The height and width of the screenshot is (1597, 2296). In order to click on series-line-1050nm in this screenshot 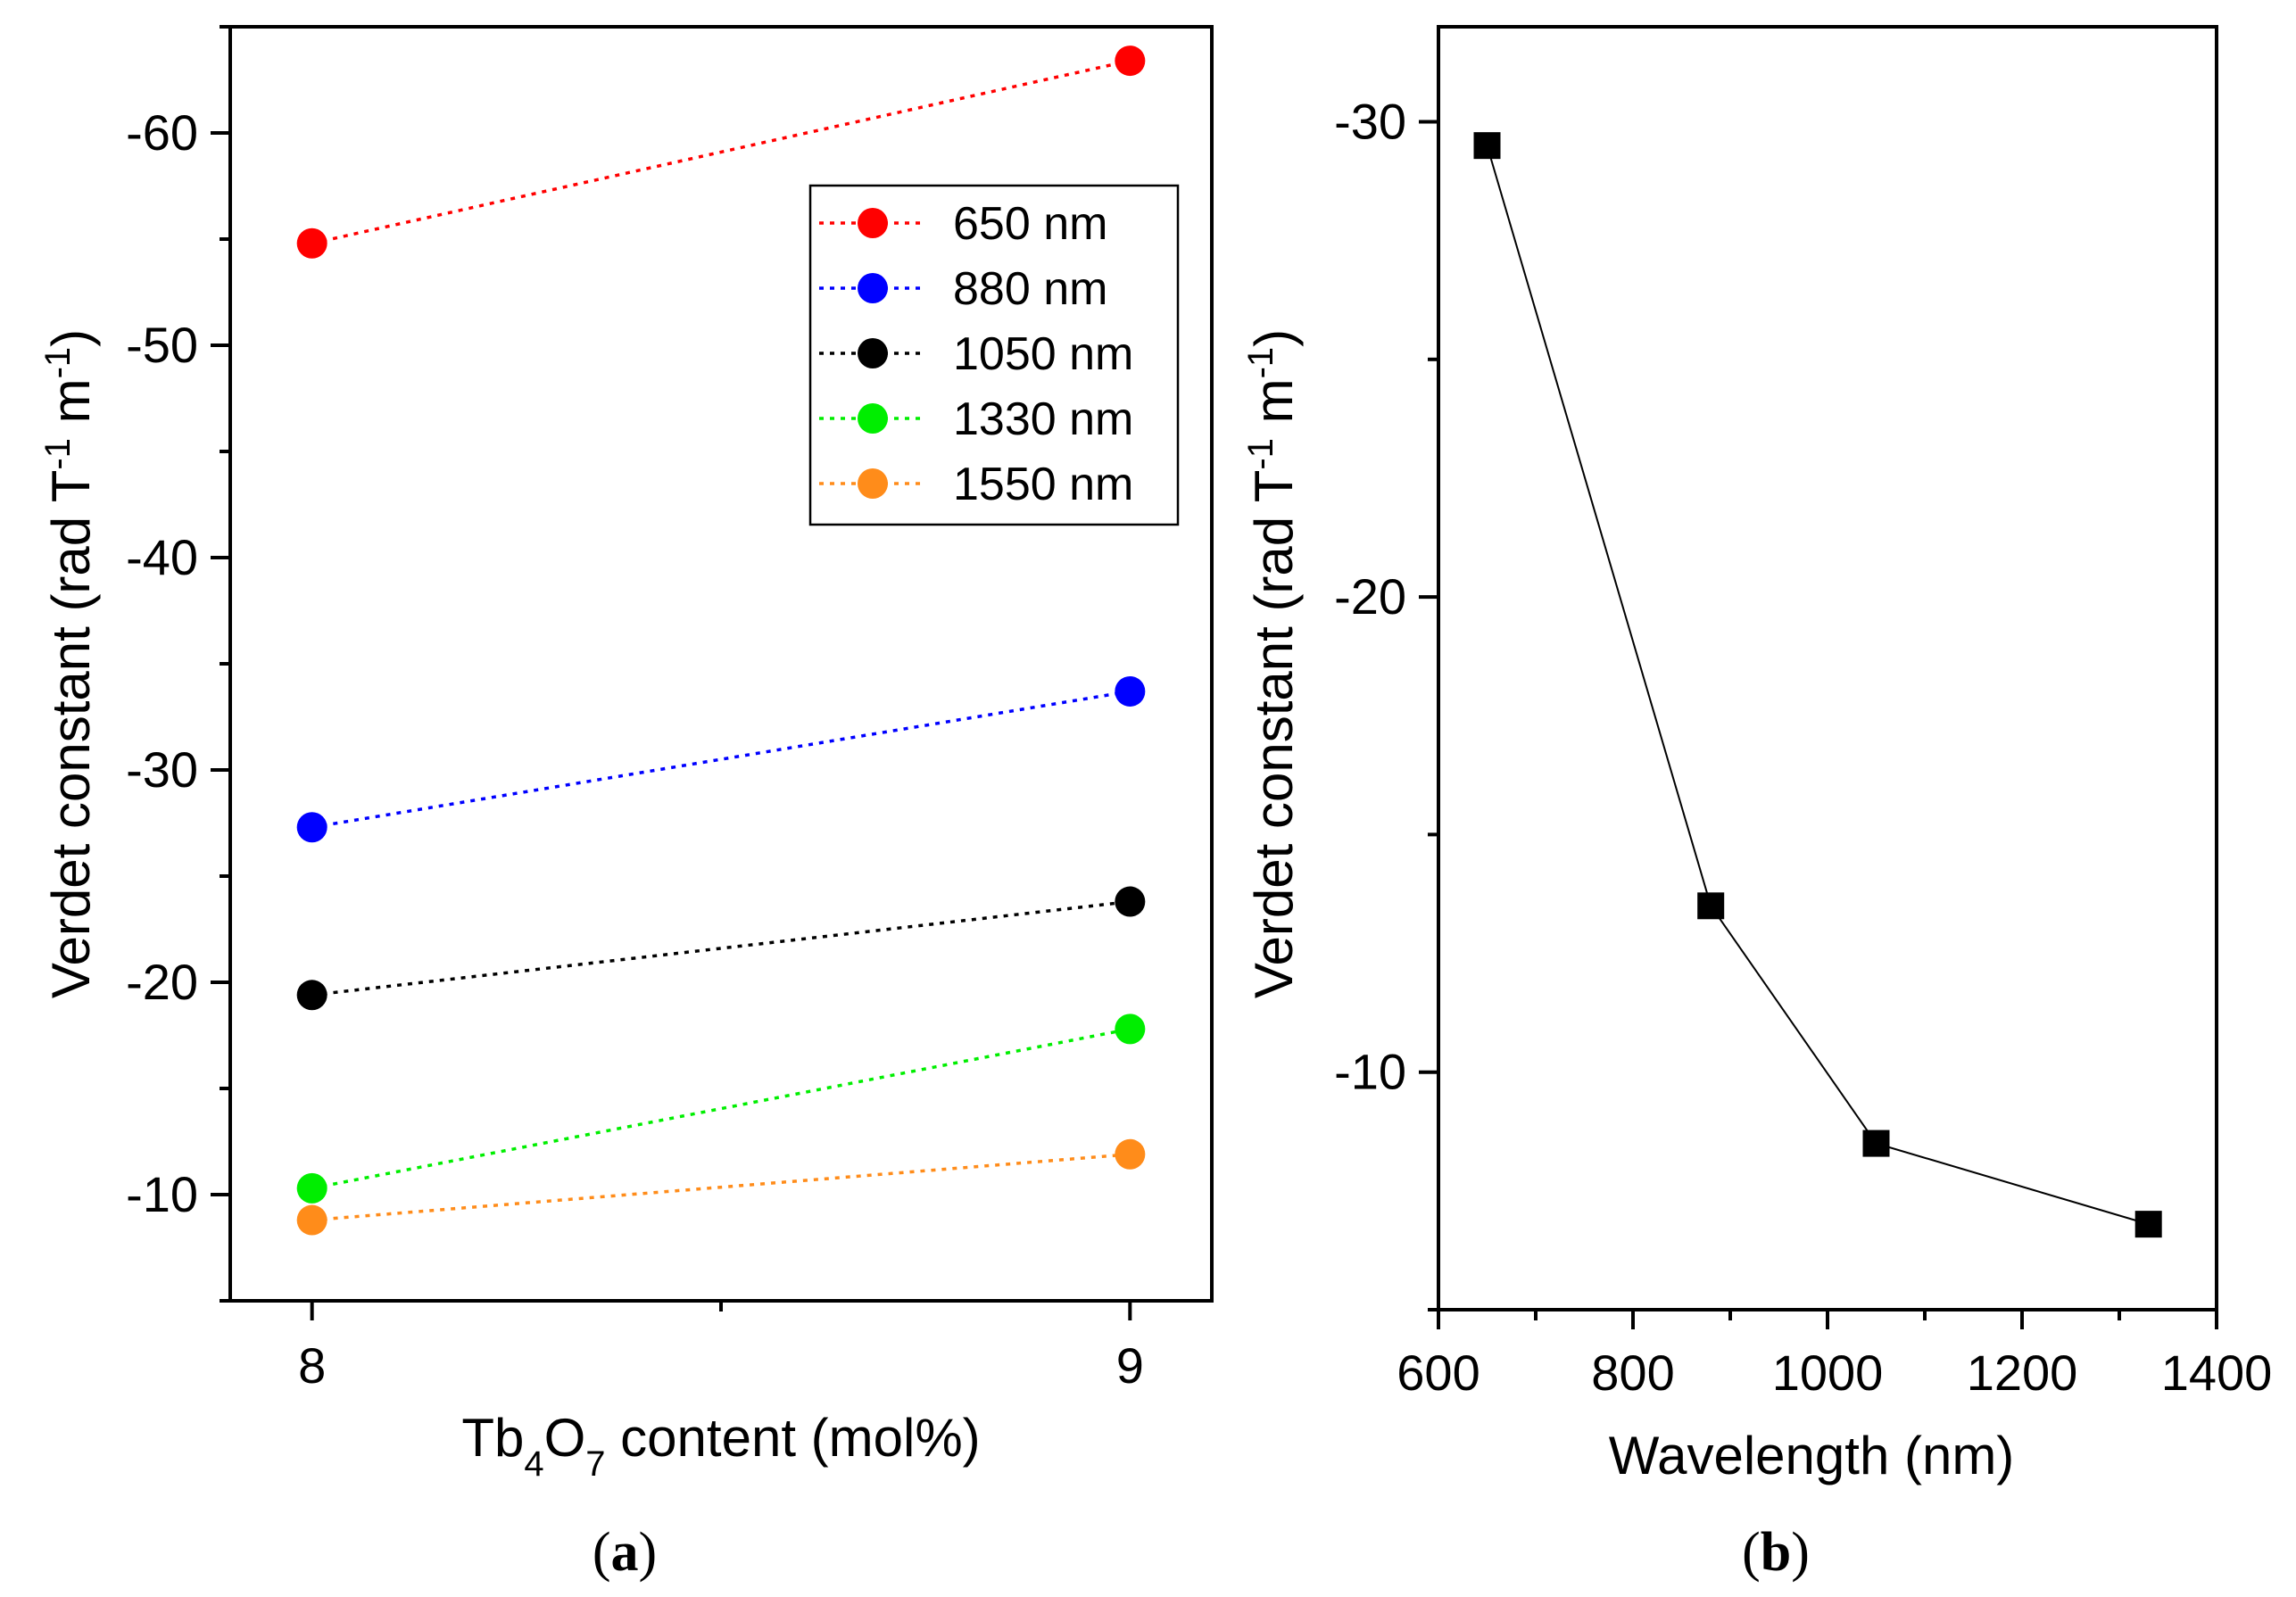, I will do `click(721, 948)`.